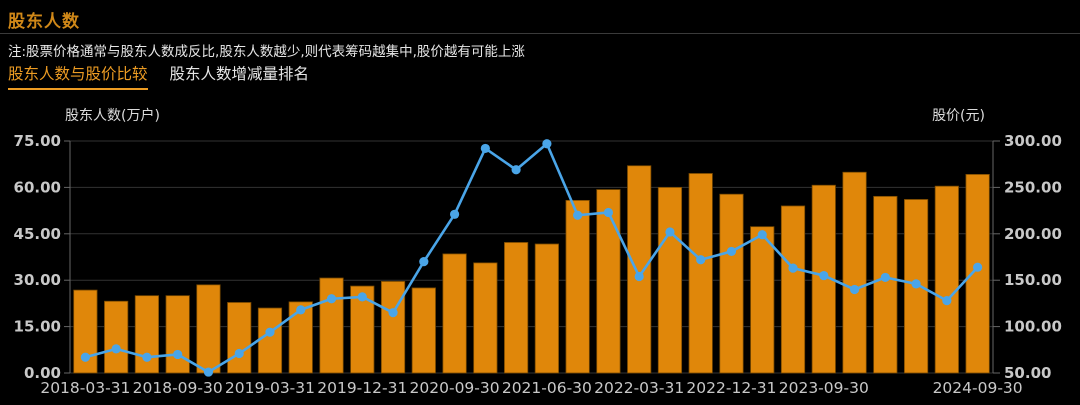  Describe the element at coordinates (547, 388) in the screenshot. I see `x-axis-tick-label: 2021-06-30` at that location.